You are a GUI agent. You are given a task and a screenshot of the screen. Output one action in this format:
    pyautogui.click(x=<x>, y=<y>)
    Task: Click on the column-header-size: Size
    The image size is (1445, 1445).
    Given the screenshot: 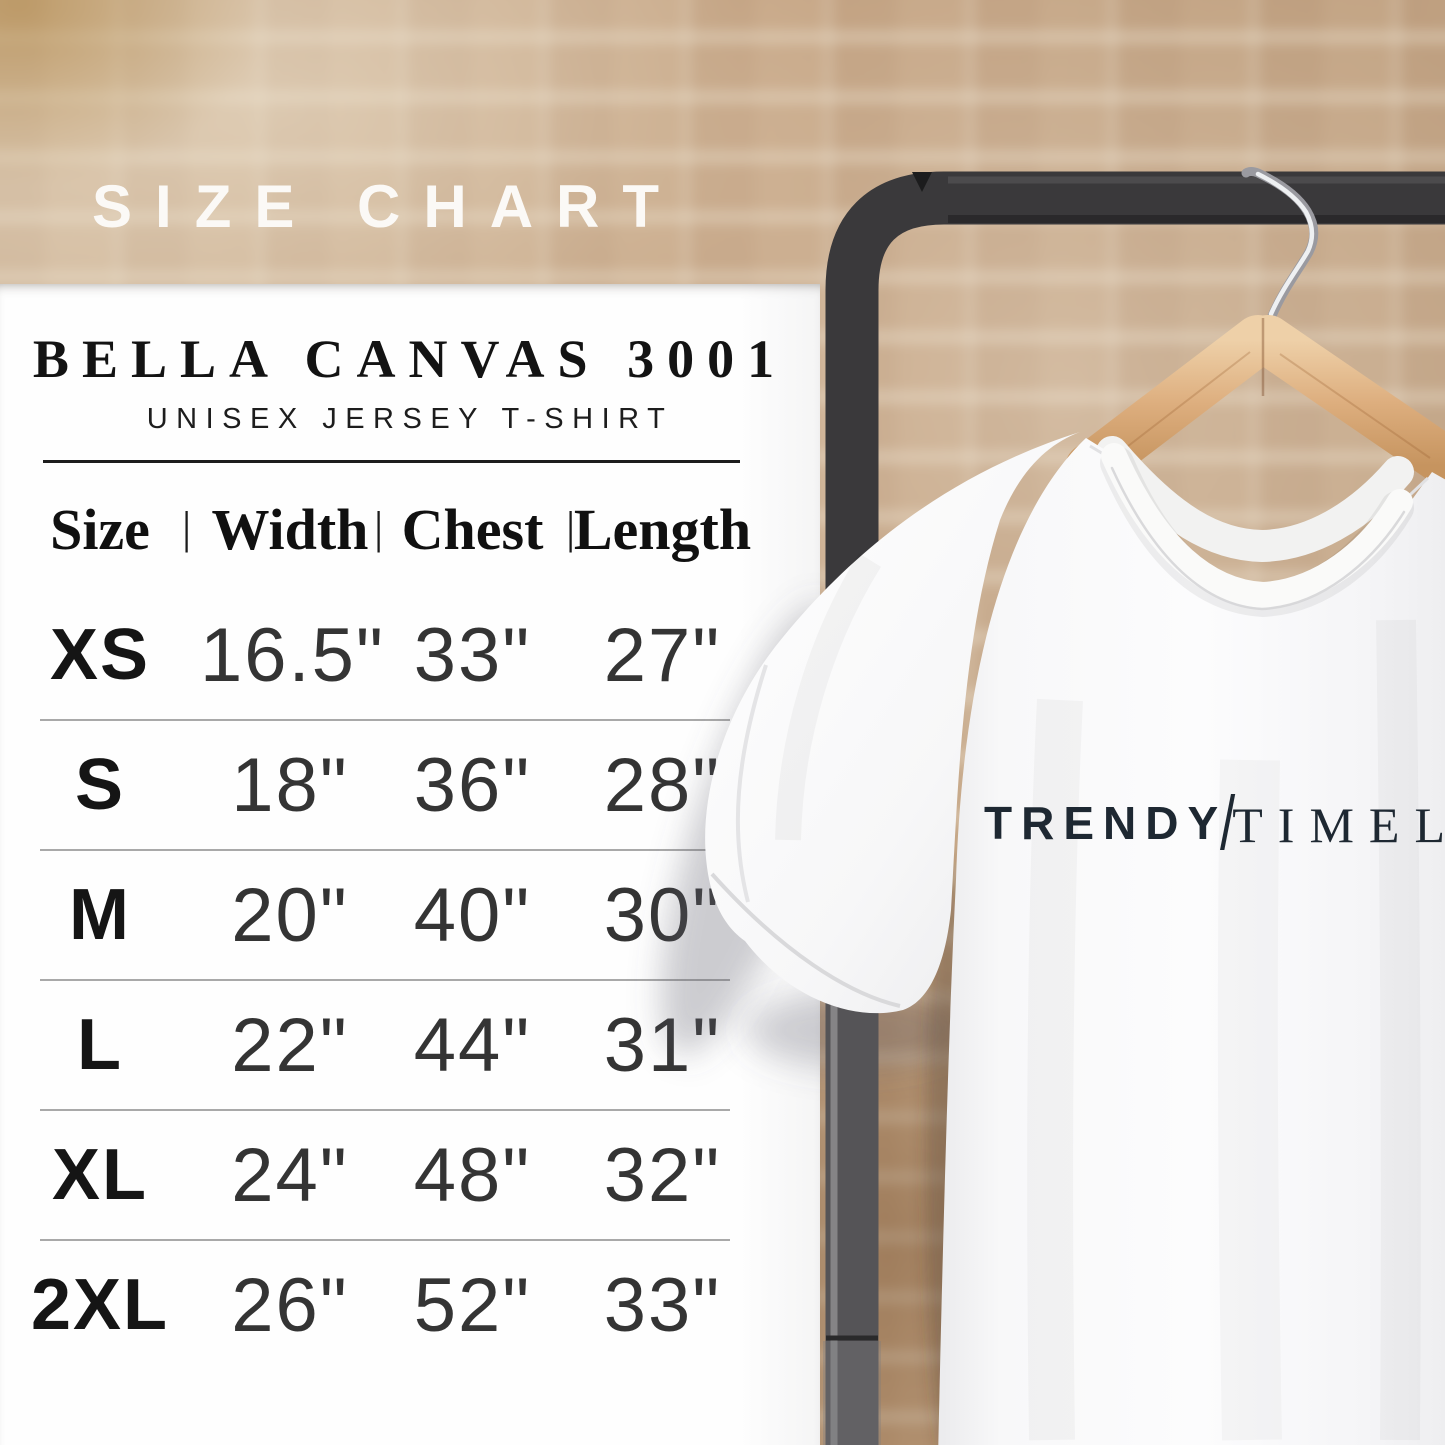 What is the action you would take?
    pyautogui.click(x=100, y=529)
    